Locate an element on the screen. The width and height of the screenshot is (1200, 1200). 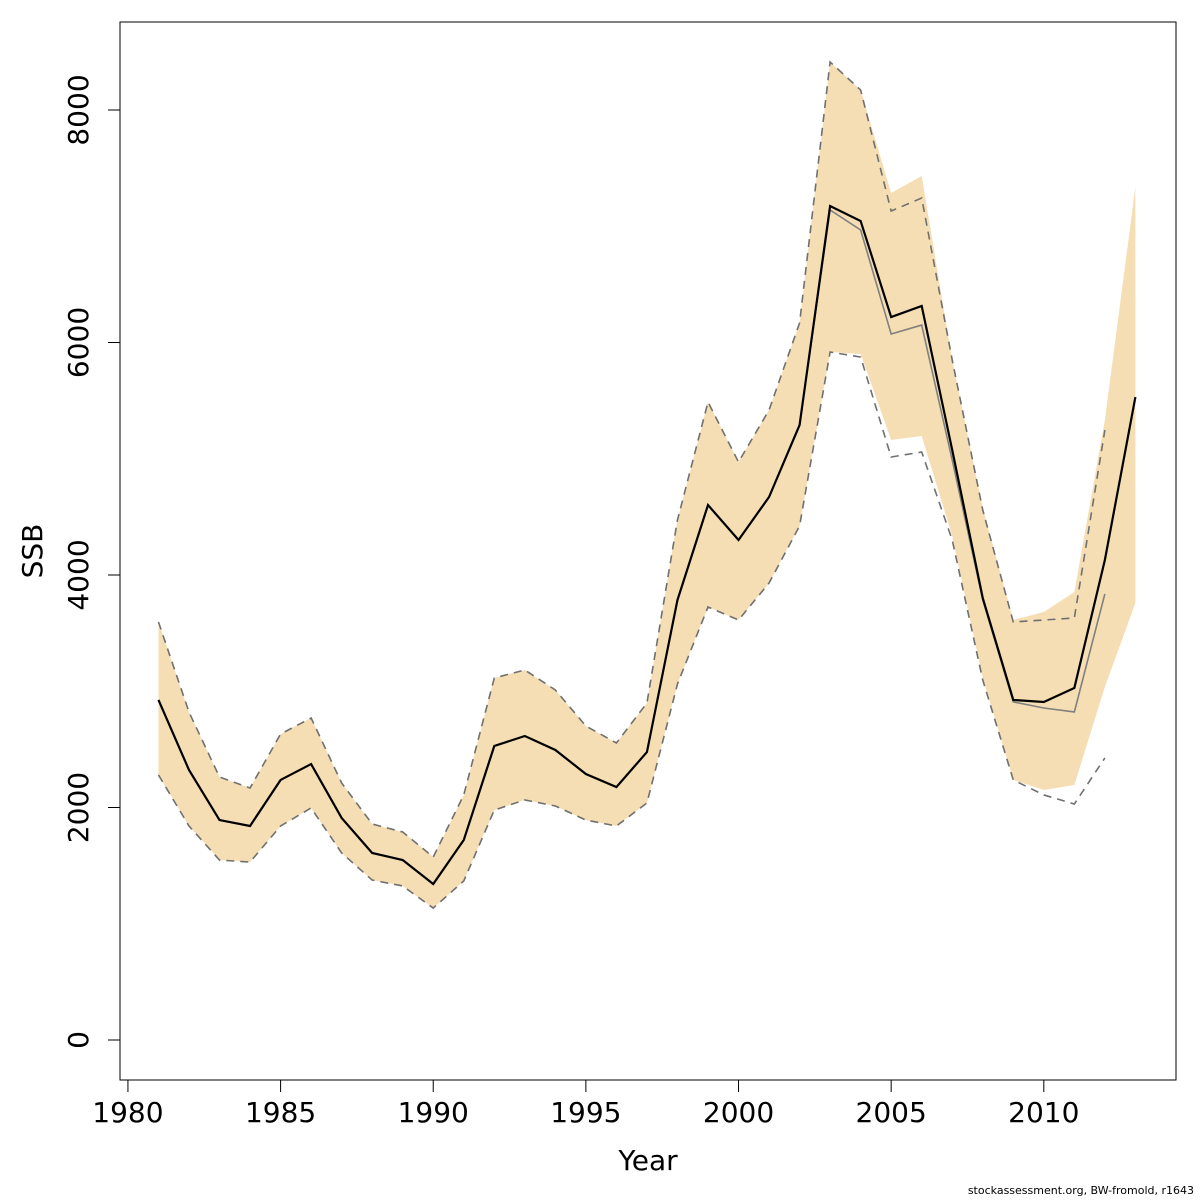
y-tick-label: 0 is located at coordinates (78, 1040).